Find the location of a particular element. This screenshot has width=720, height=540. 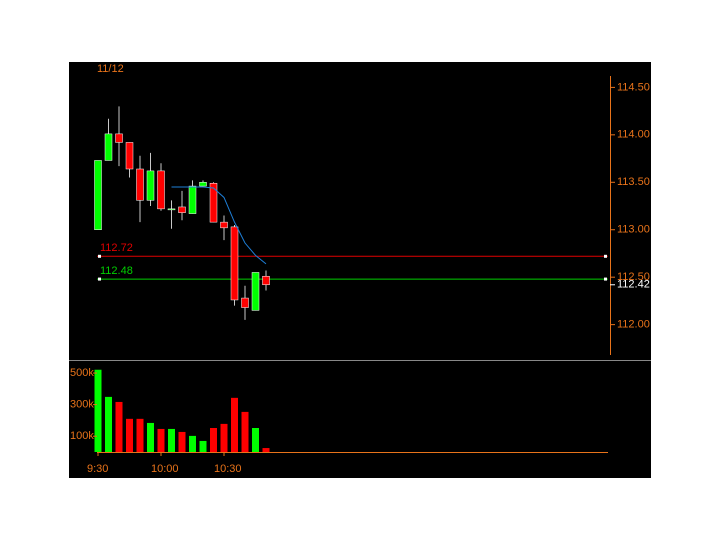

x-tick-label: 10:00 is located at coordinates (165, 469).